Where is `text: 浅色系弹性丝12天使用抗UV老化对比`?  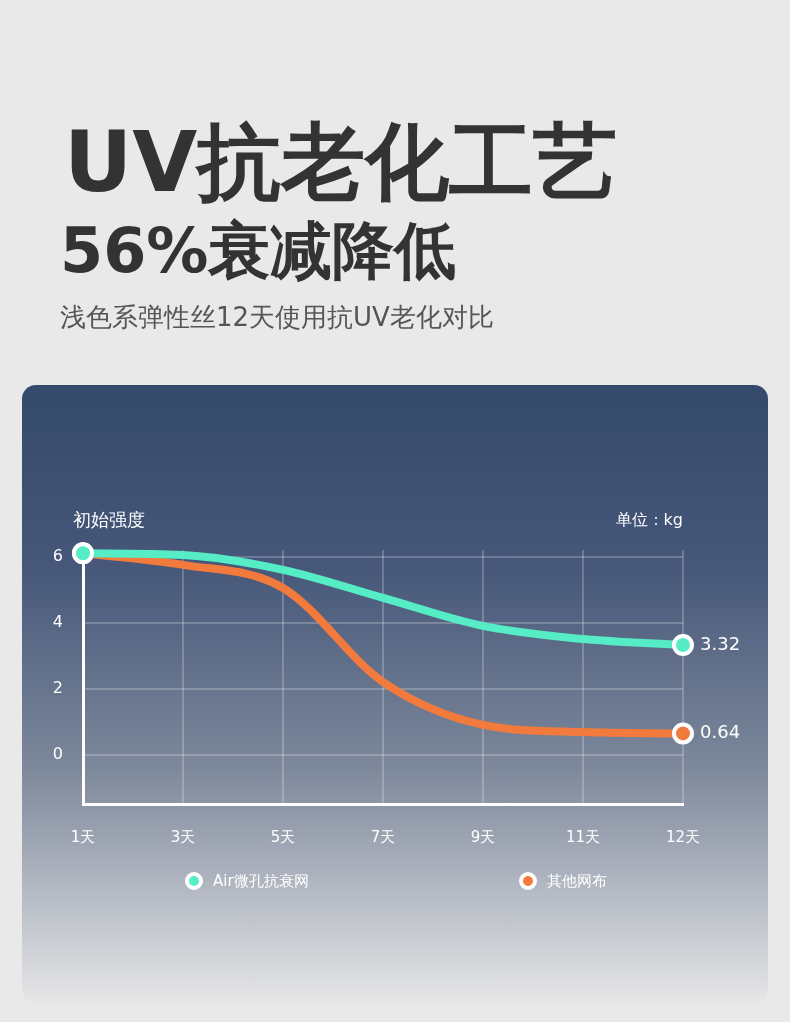 text: 浅色系弹性丝12天使用抗UV老化对比 is located at coordinates (277, 317).